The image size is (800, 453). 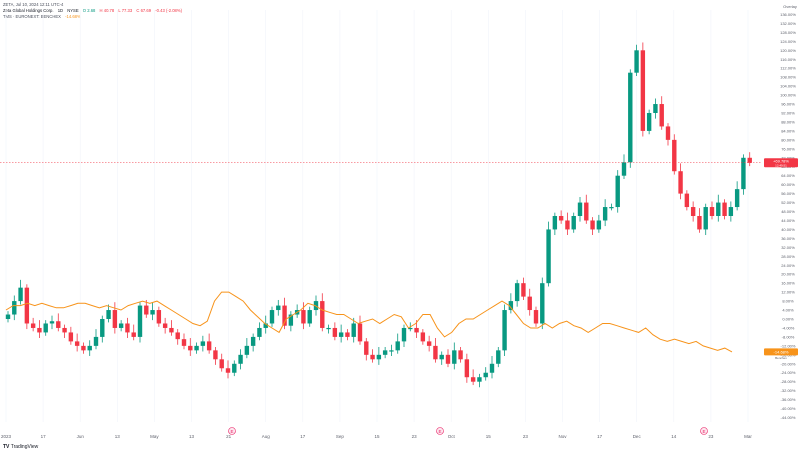 What do you see at coordinates (125, 10) in the screenshot?
I see `ohlc-low: L 77.33` at bounding box center [125, 10].